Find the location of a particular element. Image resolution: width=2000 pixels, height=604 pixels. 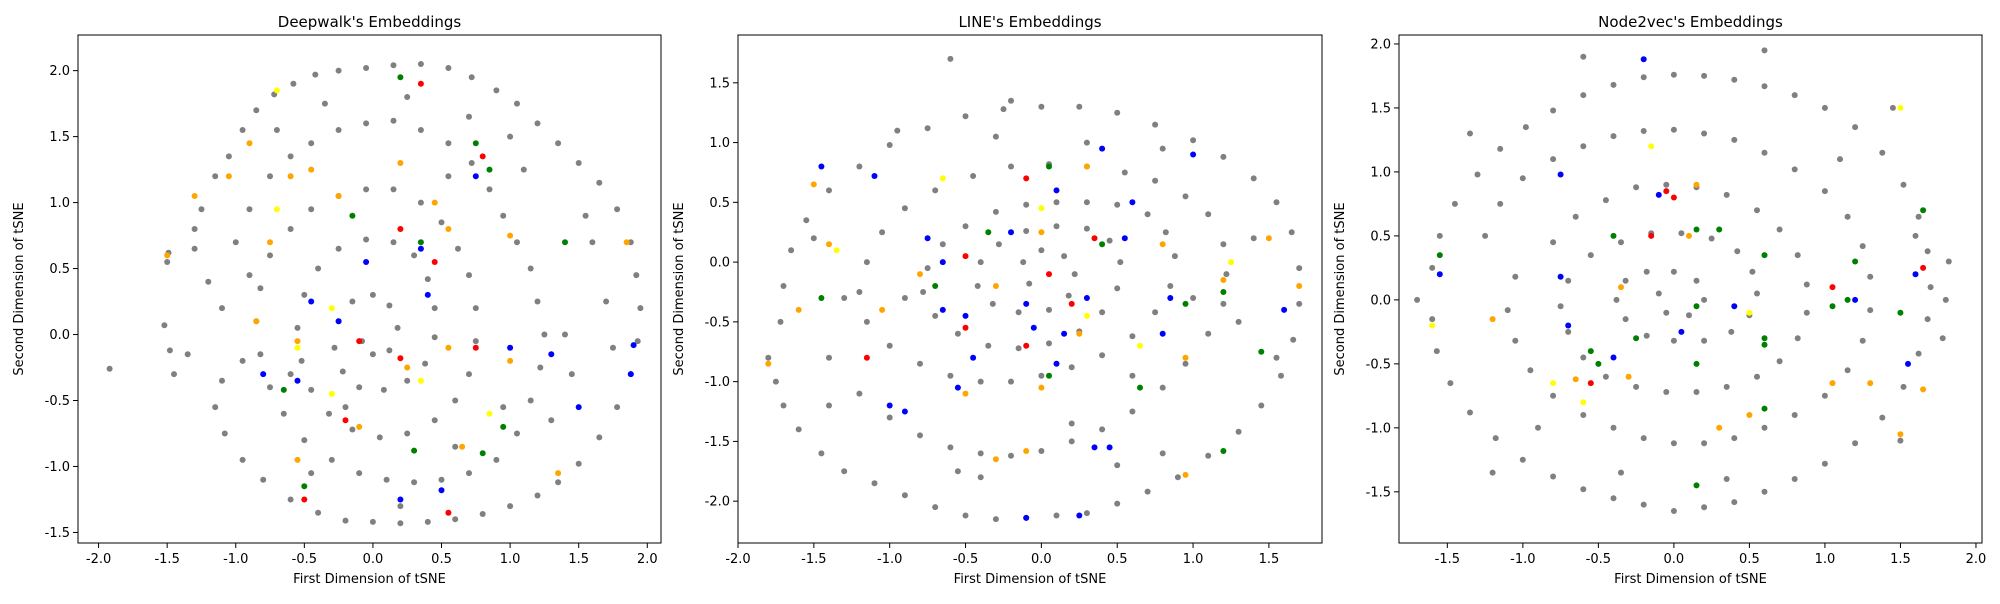

x-tick-label: 0.0 is located at coordinates (1674, 559).